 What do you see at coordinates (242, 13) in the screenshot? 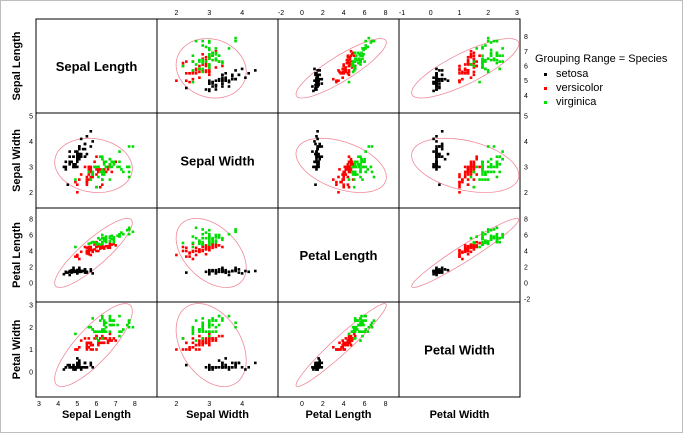
I see `top-tick-label: 4` at bounding box center [242, 13].